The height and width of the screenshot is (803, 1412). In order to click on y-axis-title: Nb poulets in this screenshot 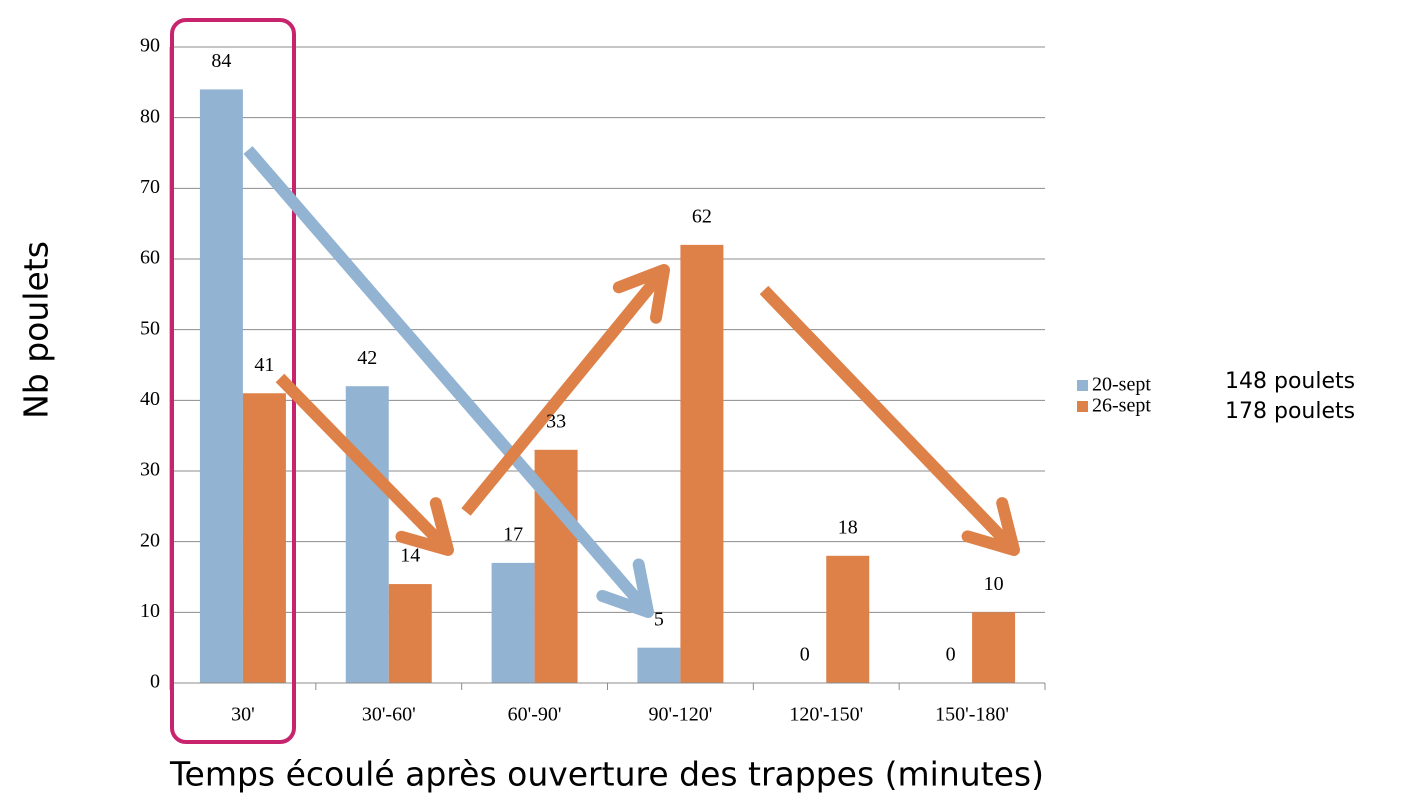, I will do `click(36, 330)`.